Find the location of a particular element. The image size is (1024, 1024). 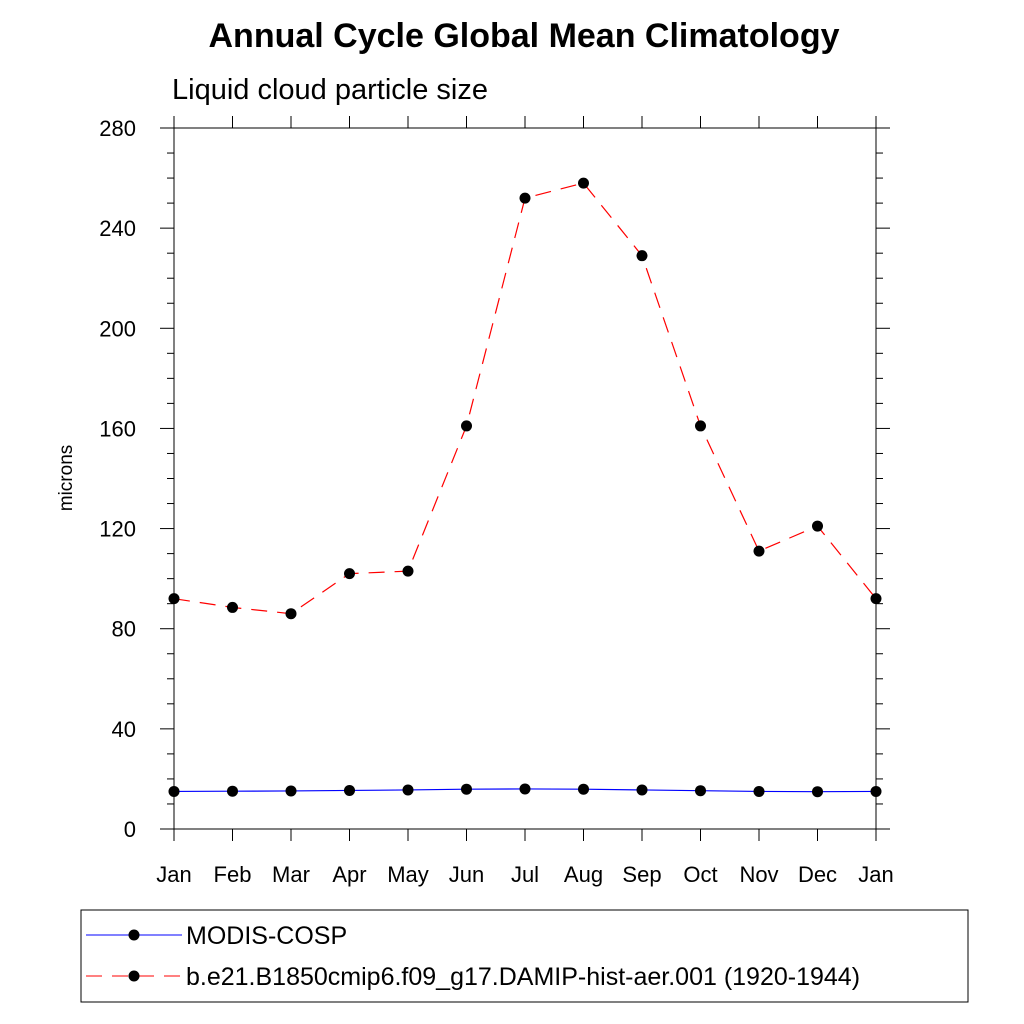

y-tick-label: 0 is located at coordinates (130, 829).